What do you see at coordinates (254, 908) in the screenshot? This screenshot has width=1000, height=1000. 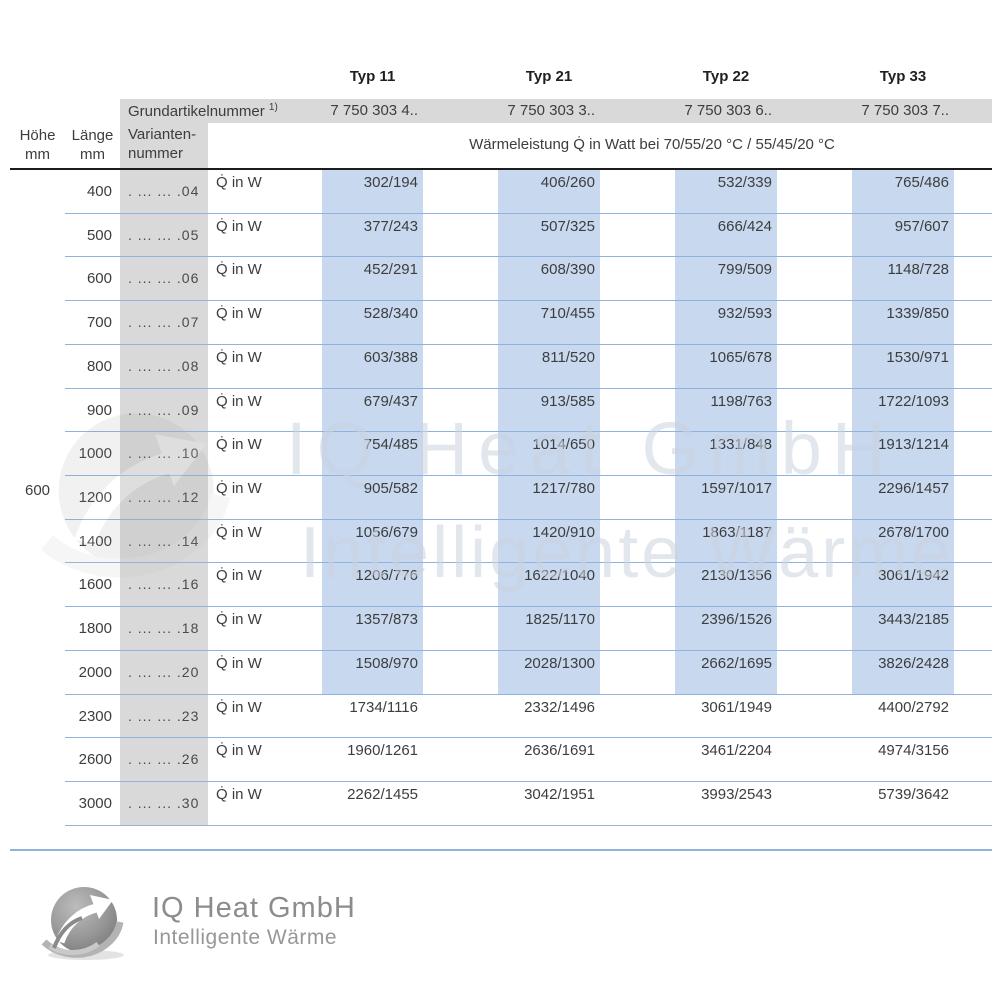 I see `footer-company-name: IQ Heat GmbH` at bounding box center [254, 908].